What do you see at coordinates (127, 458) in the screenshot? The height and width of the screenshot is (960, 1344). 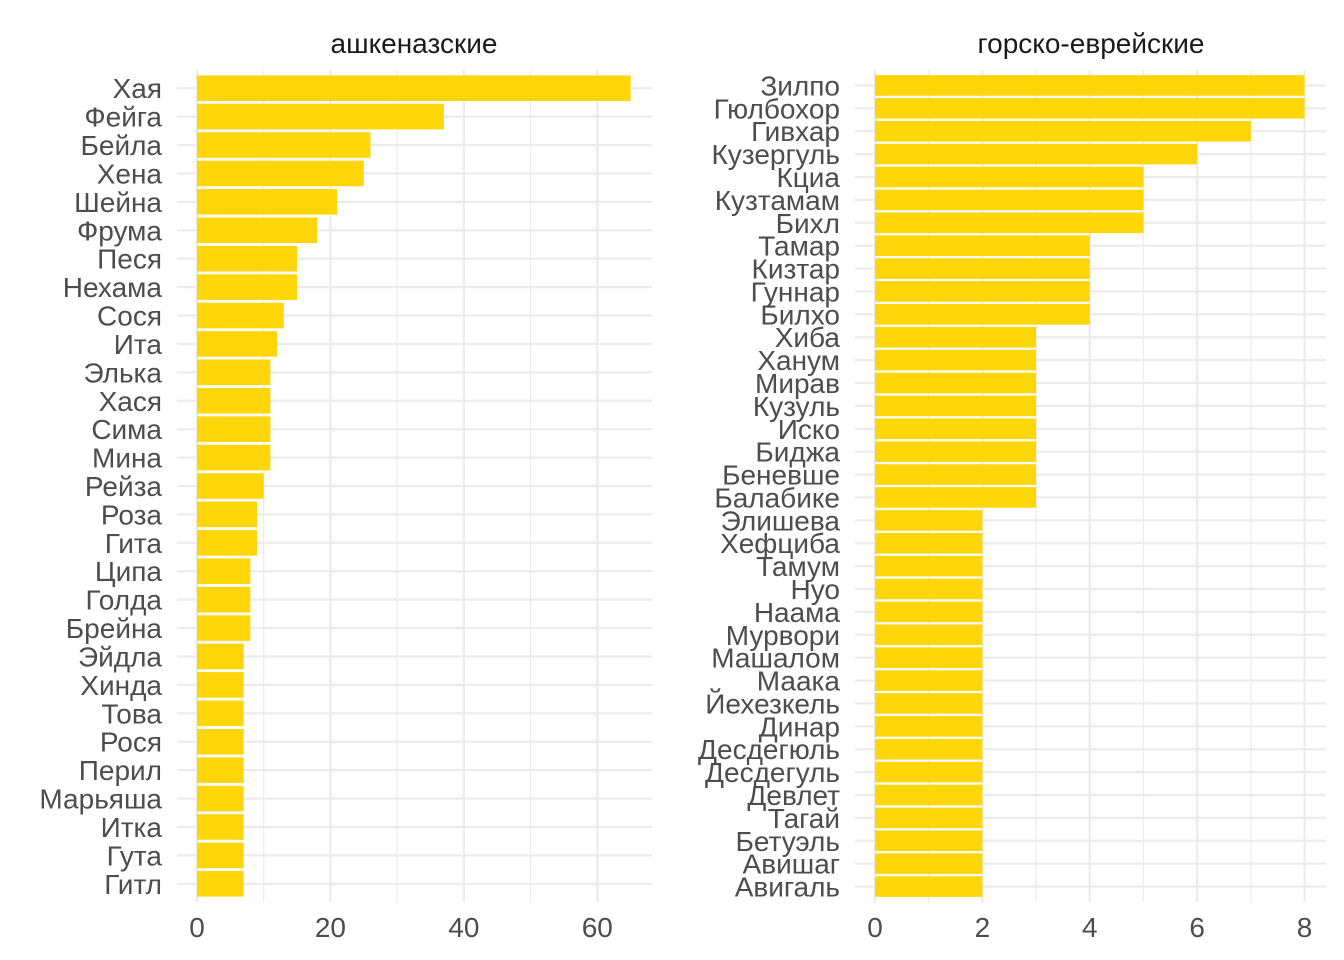 I see `category-label-left: Мина` at bounding box center [127, 458].